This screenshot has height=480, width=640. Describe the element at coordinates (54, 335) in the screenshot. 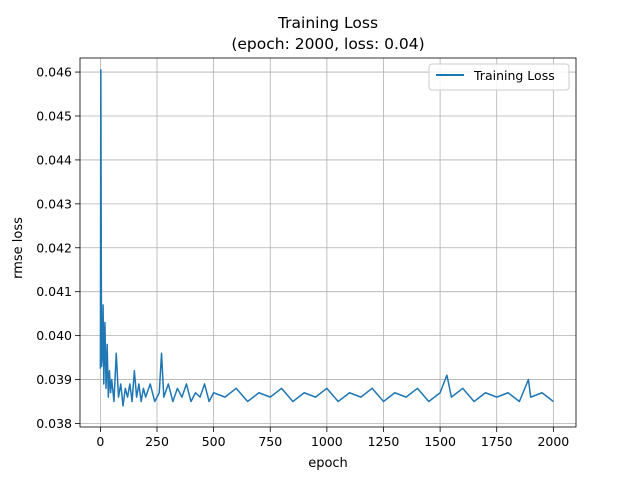

I see `y-tick-label: 0.040` at that location.